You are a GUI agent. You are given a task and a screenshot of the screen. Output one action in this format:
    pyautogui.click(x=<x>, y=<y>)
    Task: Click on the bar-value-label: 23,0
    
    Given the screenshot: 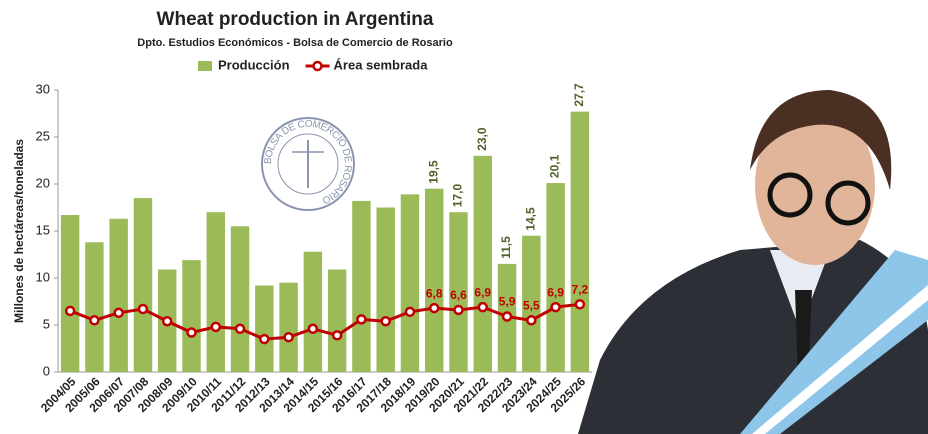 What is the action you would take?
    pyautogui.click(x=482, y=139)
    